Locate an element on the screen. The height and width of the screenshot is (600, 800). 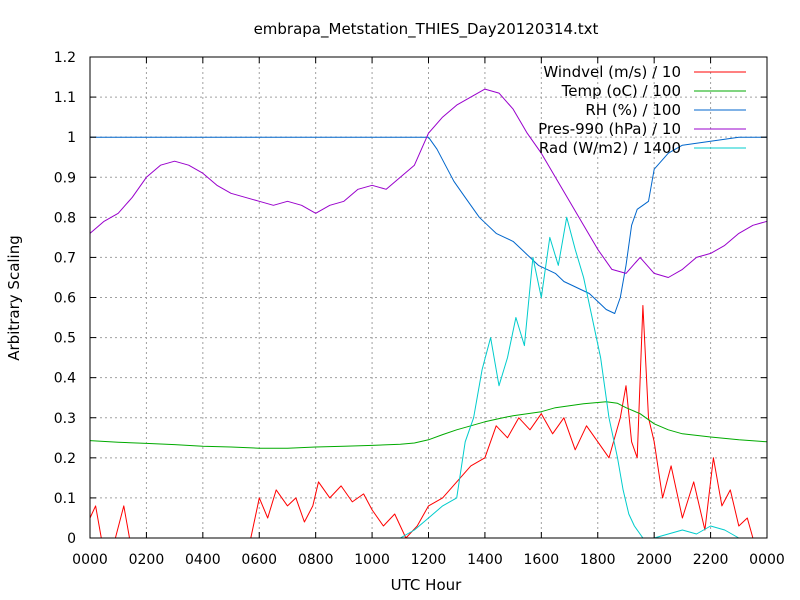
y-tick-label: 0.6 is located at coordinates (65, 299).